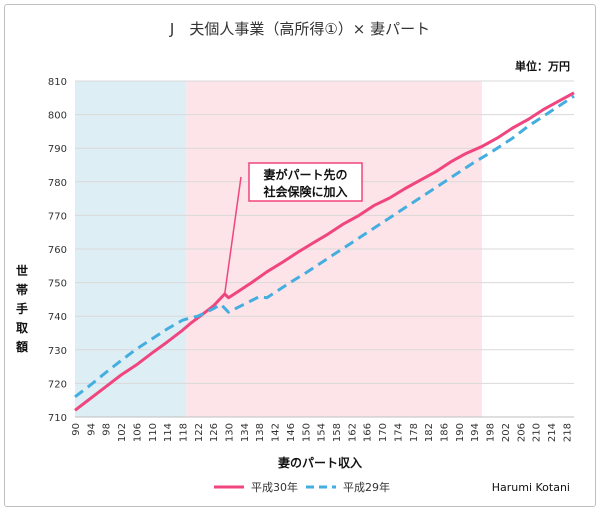 The image size is (600, 511). Describe the element at coordinates (302, 487) in the screenshot. I see `legend: 平成30年 平成29年` at that location.